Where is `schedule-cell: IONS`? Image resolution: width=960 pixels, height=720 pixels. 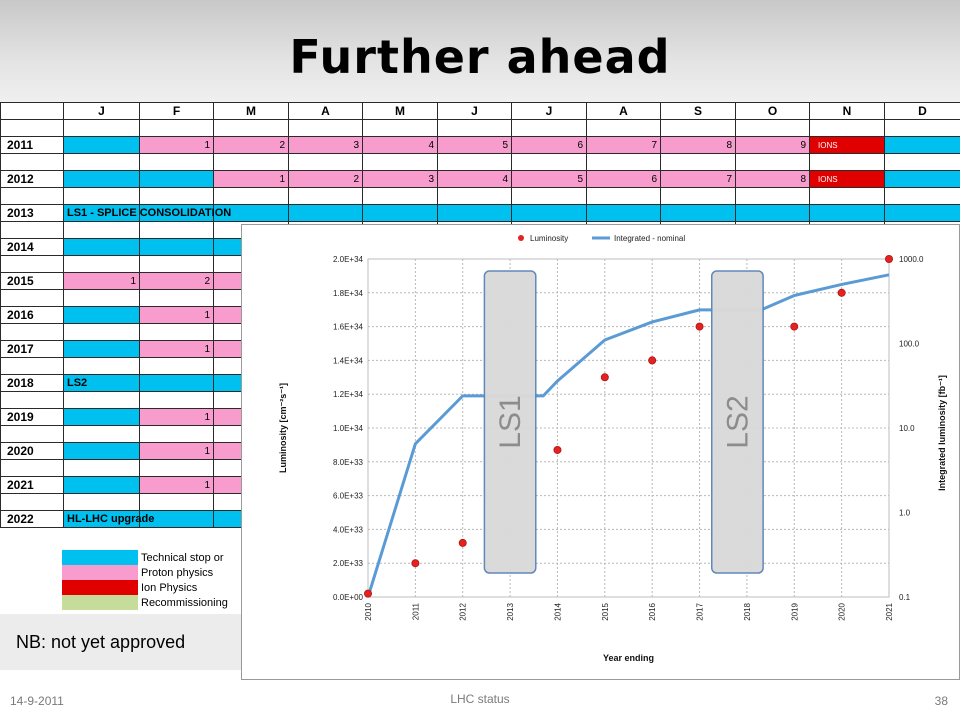
schedule-cell: IONS is located at coordinates (847, 145).